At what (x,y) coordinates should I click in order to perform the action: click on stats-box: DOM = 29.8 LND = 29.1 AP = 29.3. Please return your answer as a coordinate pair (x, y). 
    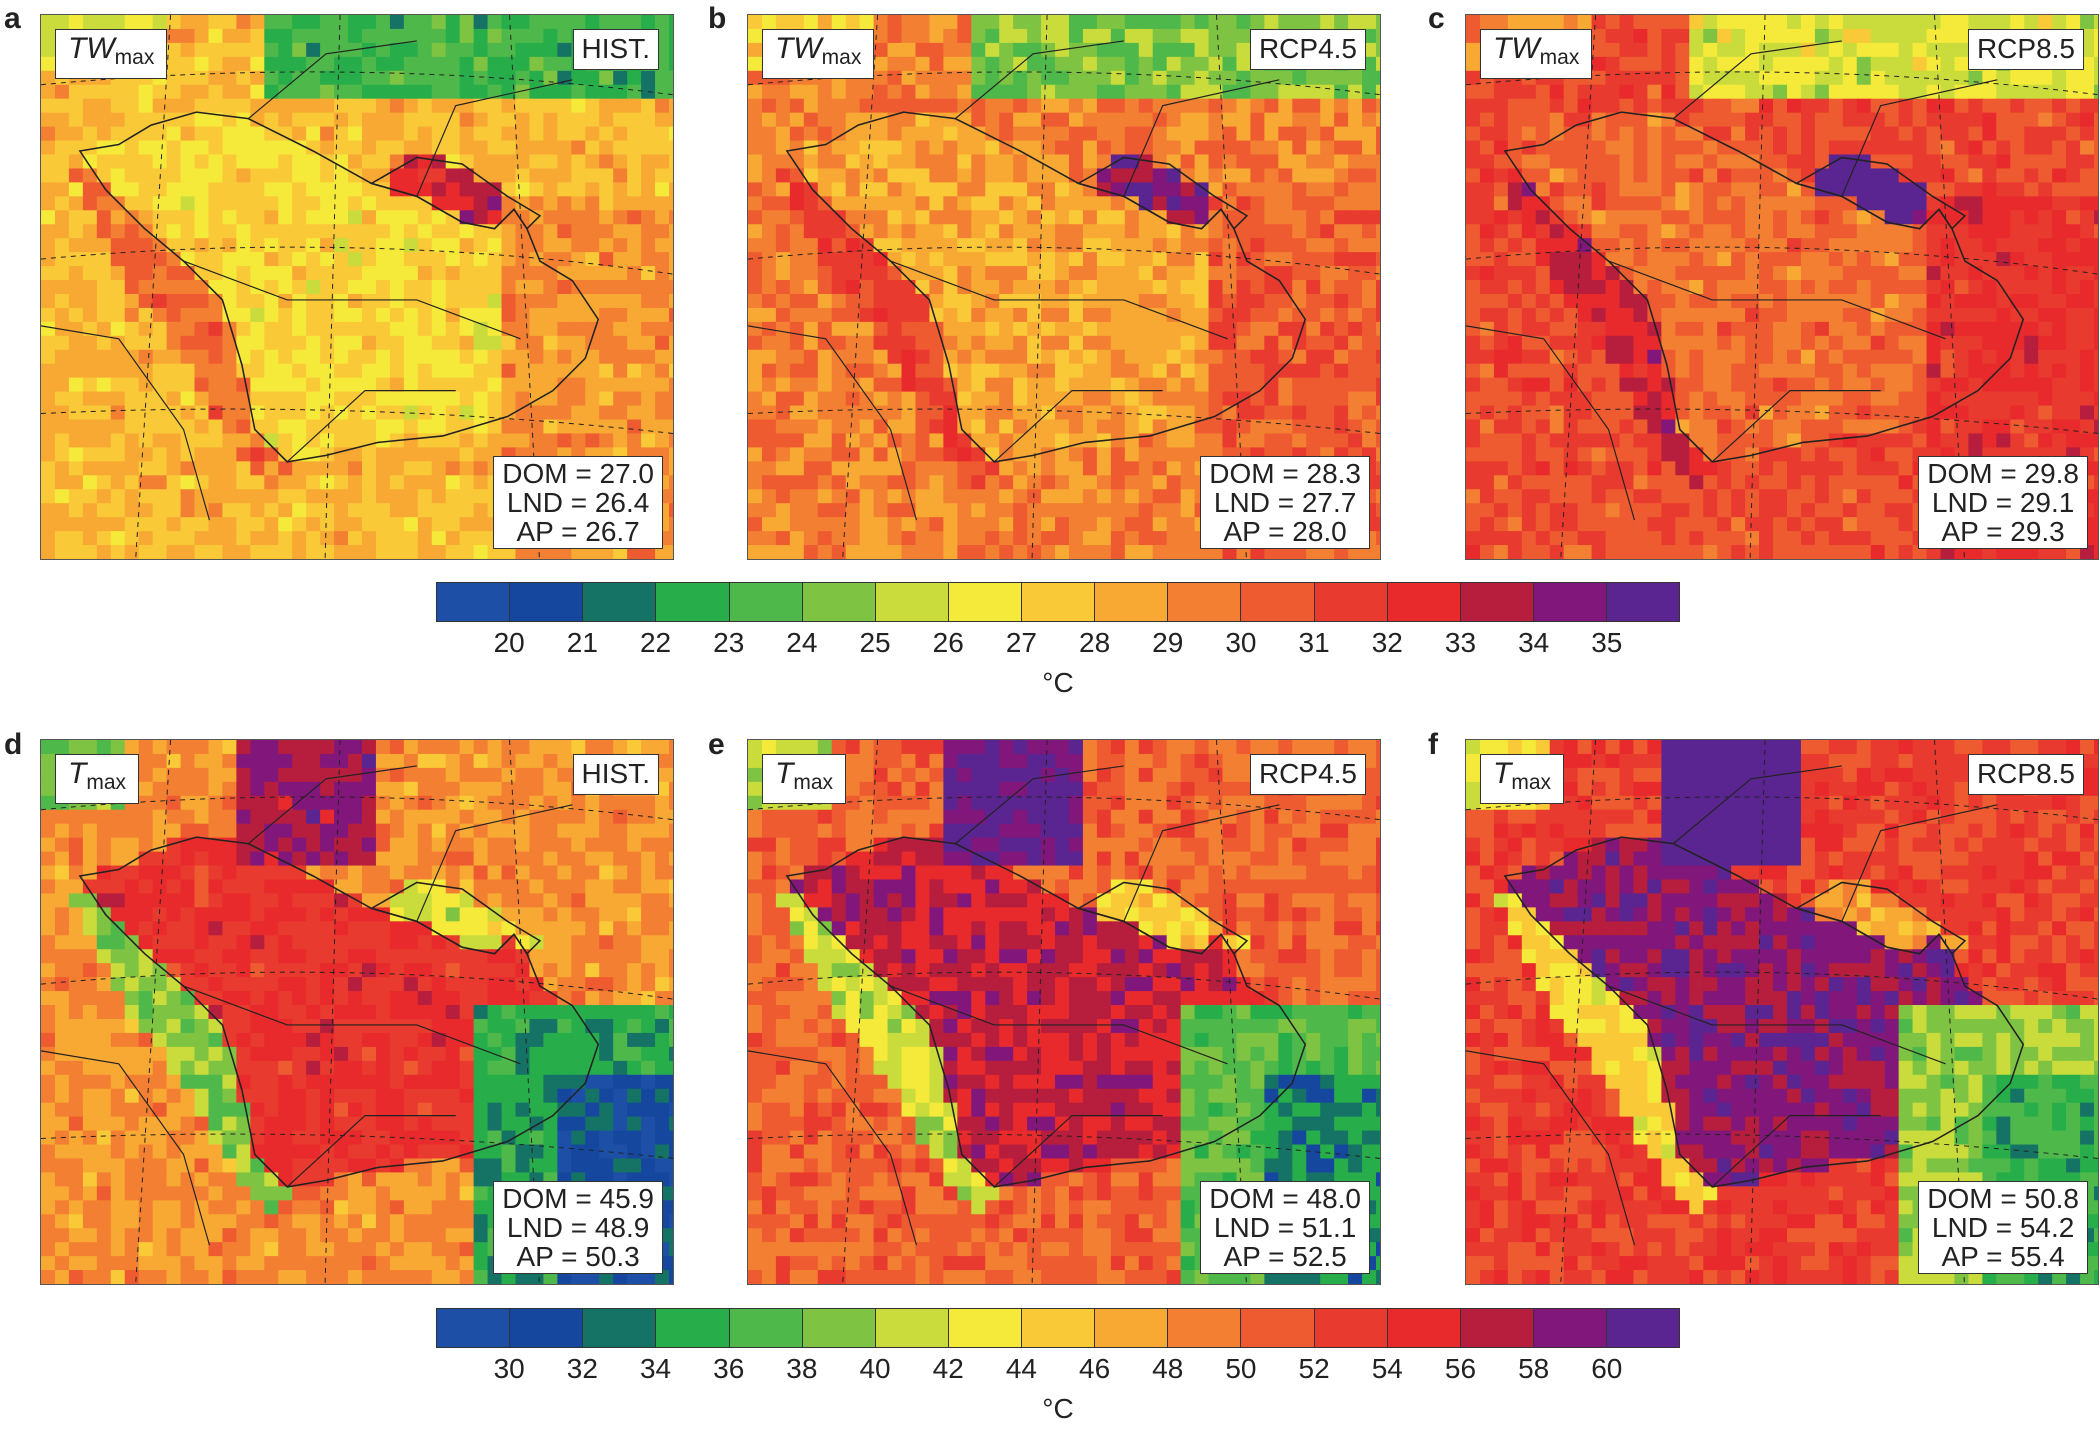
    Looking at the image, I should click on (2003, 502).